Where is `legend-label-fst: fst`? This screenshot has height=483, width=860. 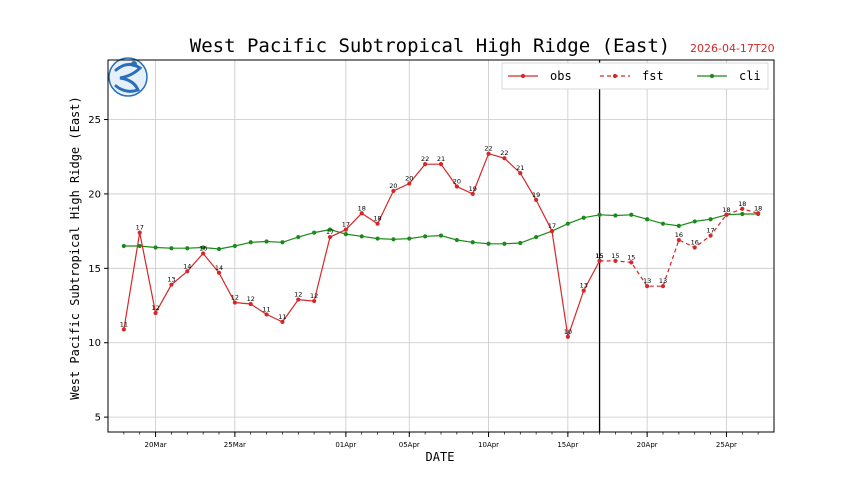 legend-label-fst: fst is located at coordinates (653, 76).